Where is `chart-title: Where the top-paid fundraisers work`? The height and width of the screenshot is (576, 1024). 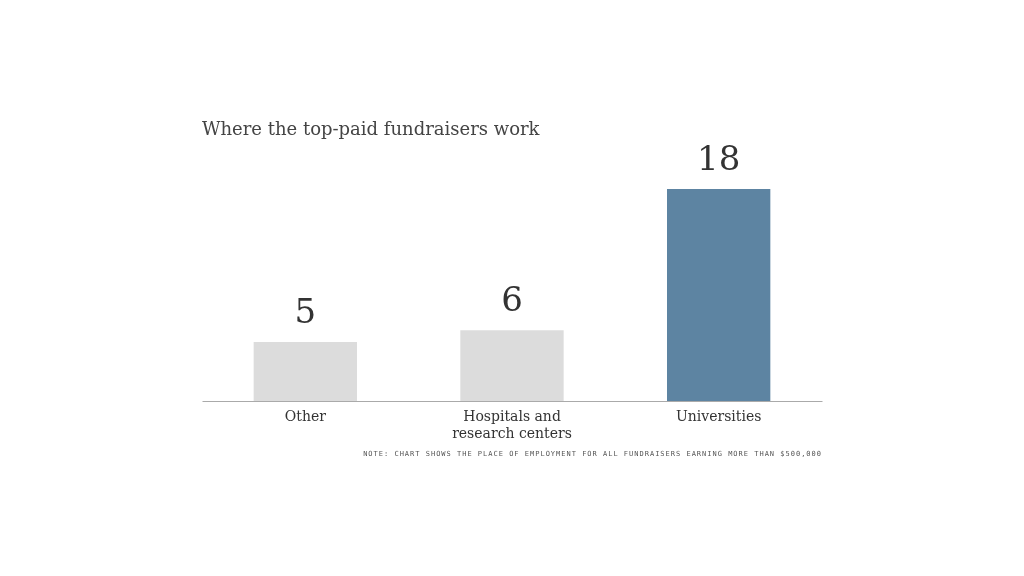 chart-title: Where the top-paid fundraisers work is located at coordinates (371, 128).